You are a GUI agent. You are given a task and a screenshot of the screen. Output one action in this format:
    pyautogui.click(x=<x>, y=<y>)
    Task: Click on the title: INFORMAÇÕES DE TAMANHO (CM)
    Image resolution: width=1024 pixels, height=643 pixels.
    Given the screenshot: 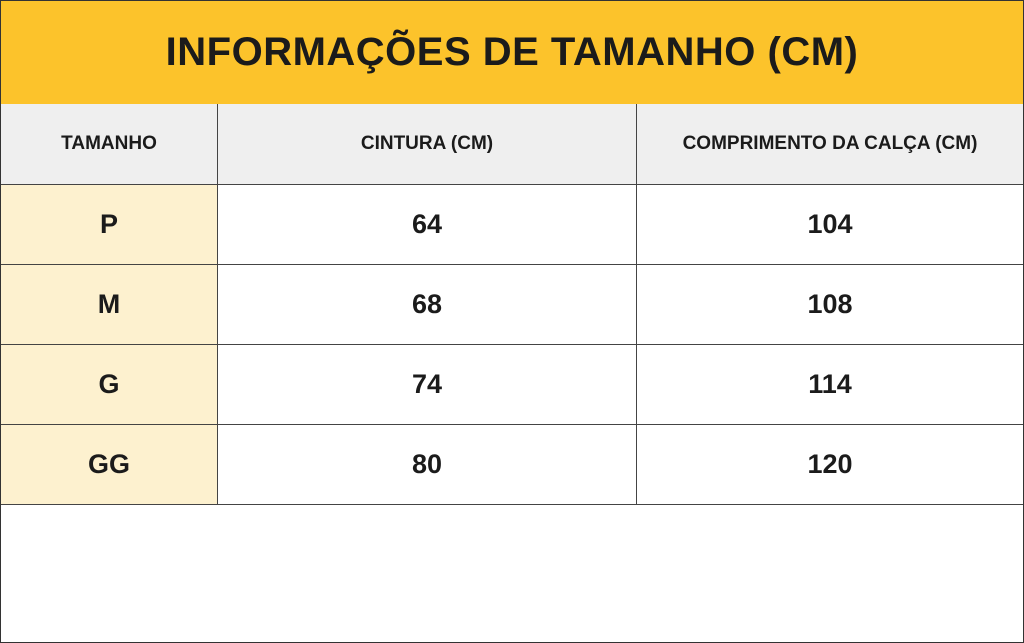 What is the action you would take?
    pyautogui.click(x=512, y=52)
    